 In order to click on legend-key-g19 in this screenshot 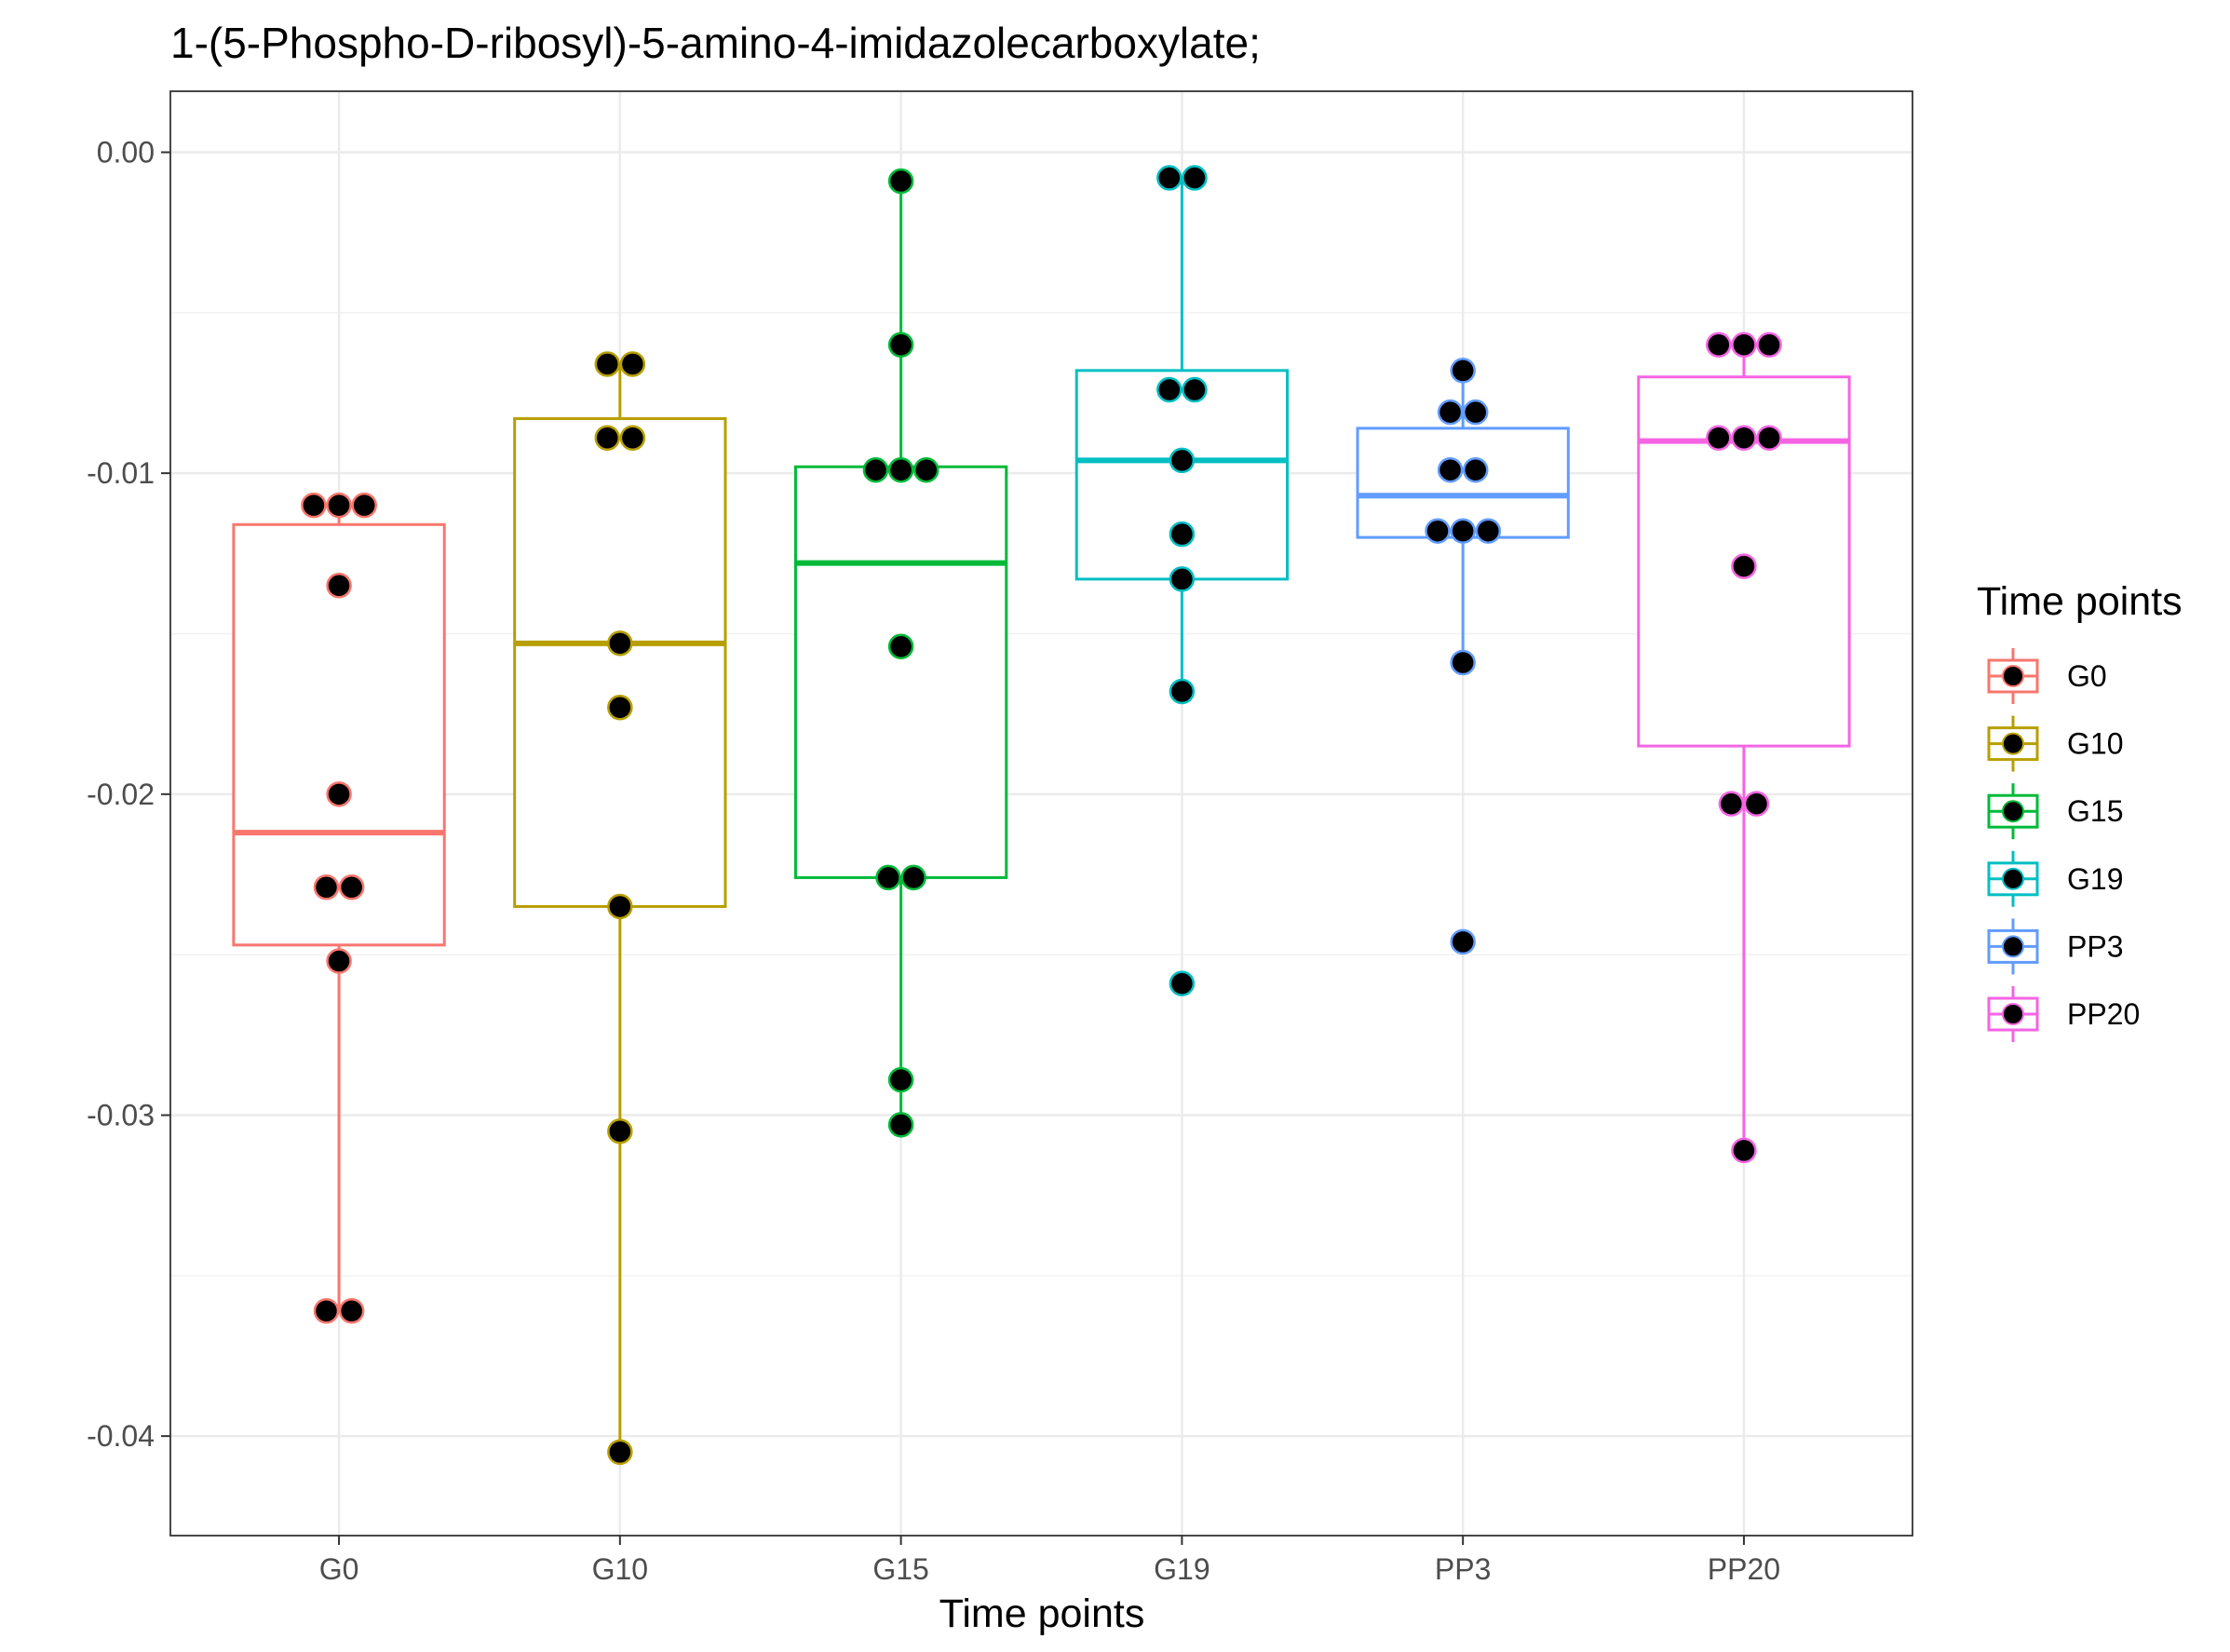, I will do `click(2013, 878)`.